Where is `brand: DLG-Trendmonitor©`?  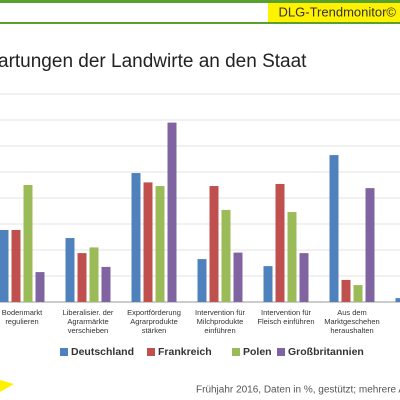
brand: DLG-Trendmonitor© is located at coordinates (338, 11).